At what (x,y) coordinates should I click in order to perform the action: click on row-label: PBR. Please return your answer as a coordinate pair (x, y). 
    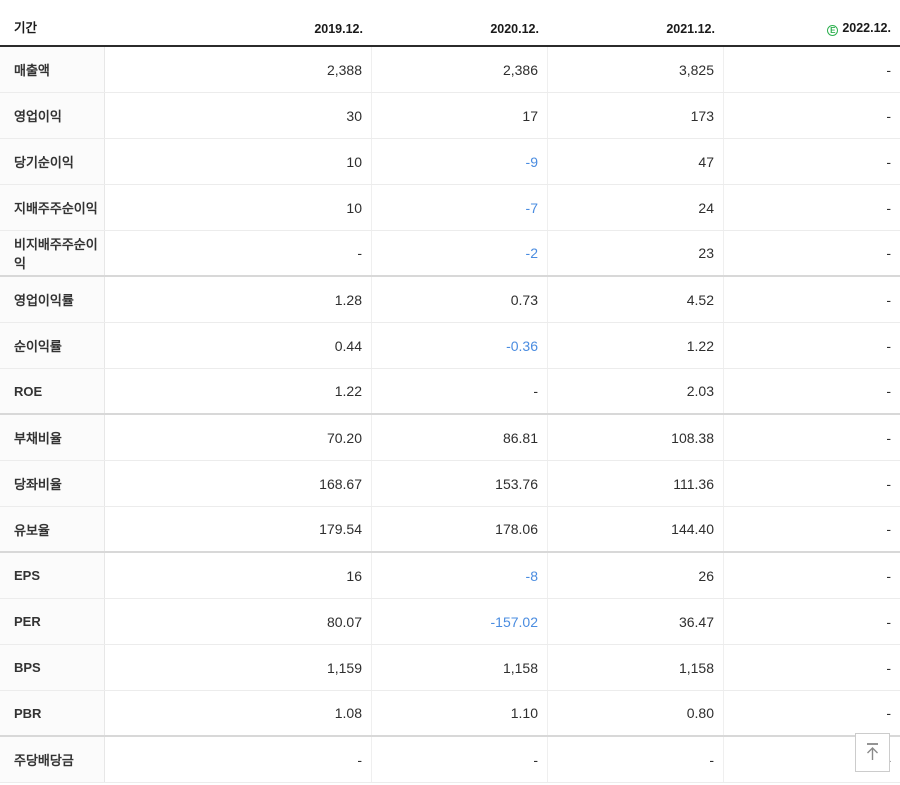
    Looking at the image, I should click on (52, 713).